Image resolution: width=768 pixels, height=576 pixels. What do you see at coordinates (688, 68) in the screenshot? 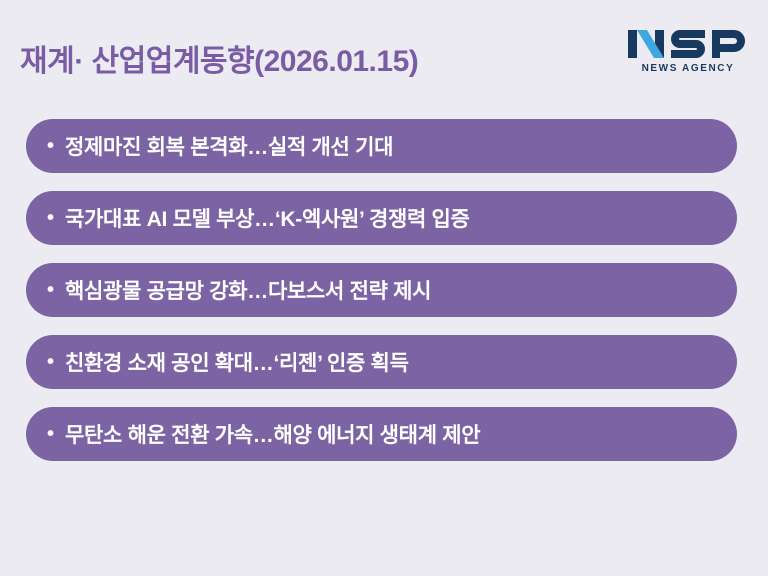
I see `news-agency-label: NEWS AGENCY` at bounding box center [688, 68].